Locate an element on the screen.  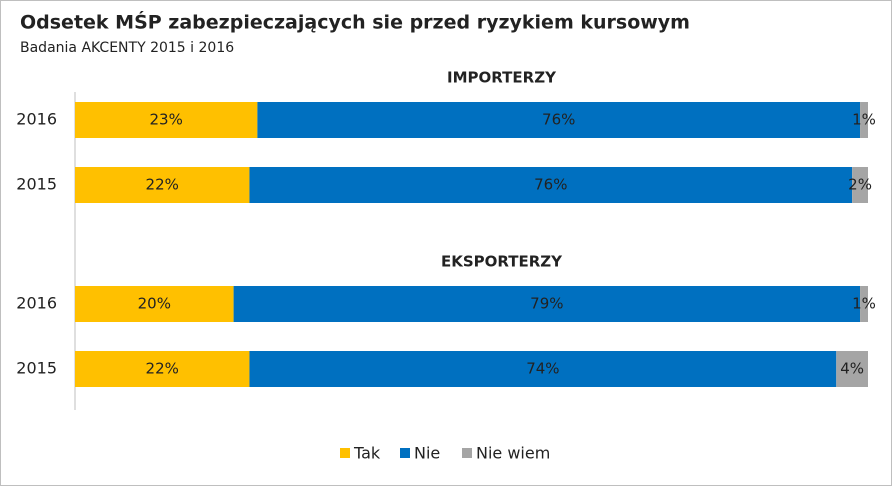
value-label: 79% is located at coordinates (546, 304).